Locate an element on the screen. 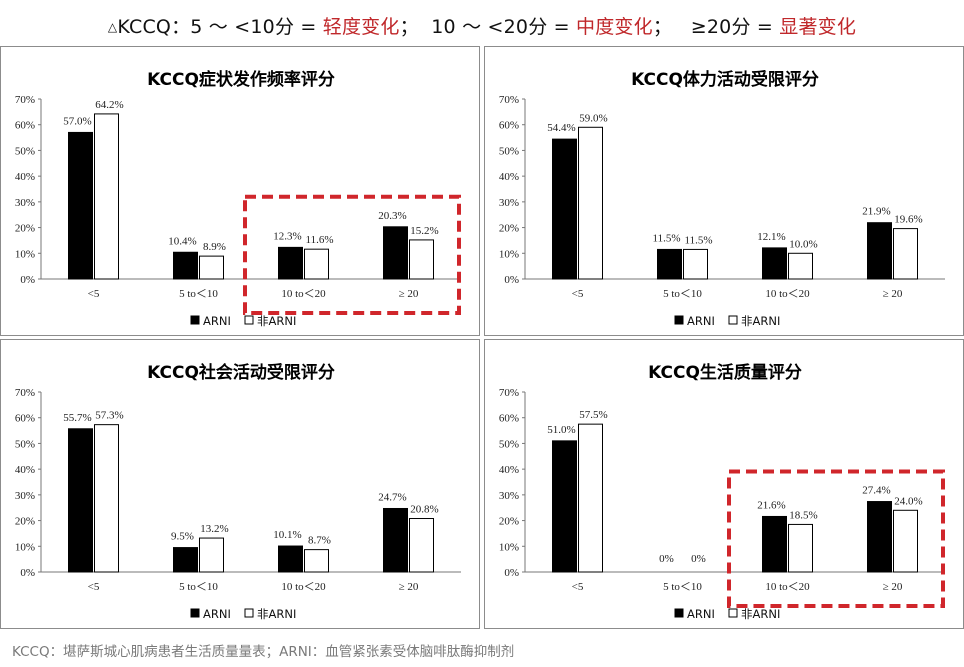 The image size is (964, 667). header-sep-2: ； is located at coordinates (671, 27).